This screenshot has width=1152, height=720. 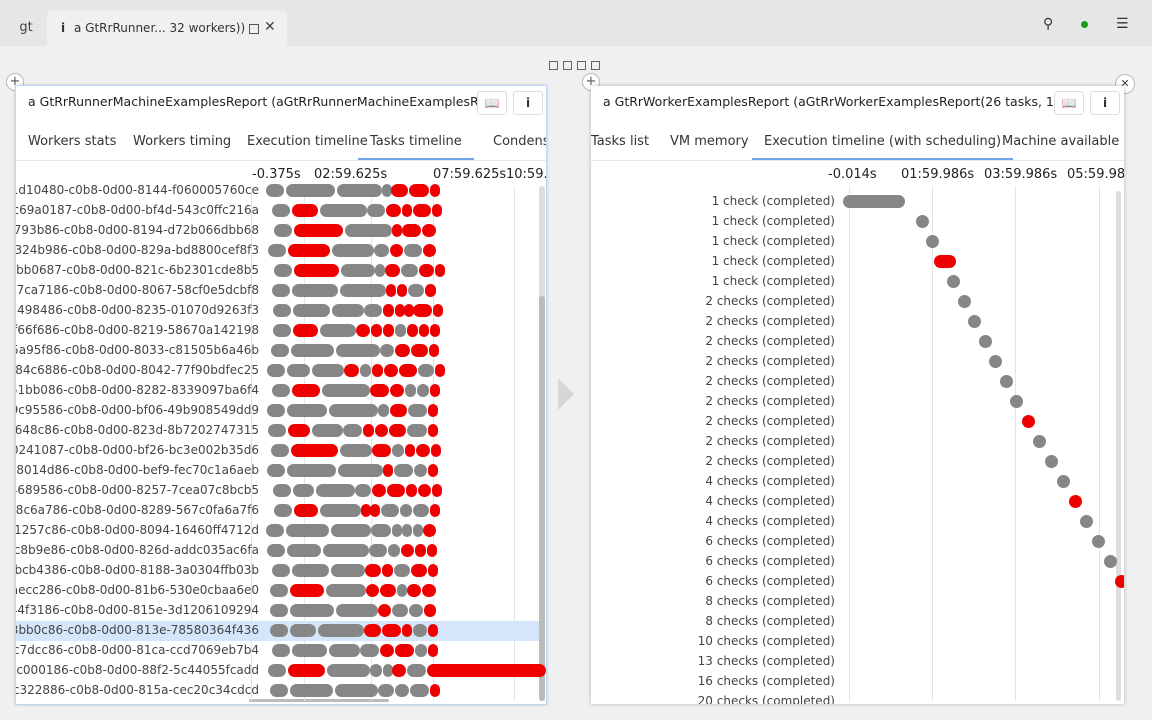 I want to click on task-row-label: a8014d86-c0b8-0d00-bef9-fec70c1a6aeb, so click(x=137, y=470).